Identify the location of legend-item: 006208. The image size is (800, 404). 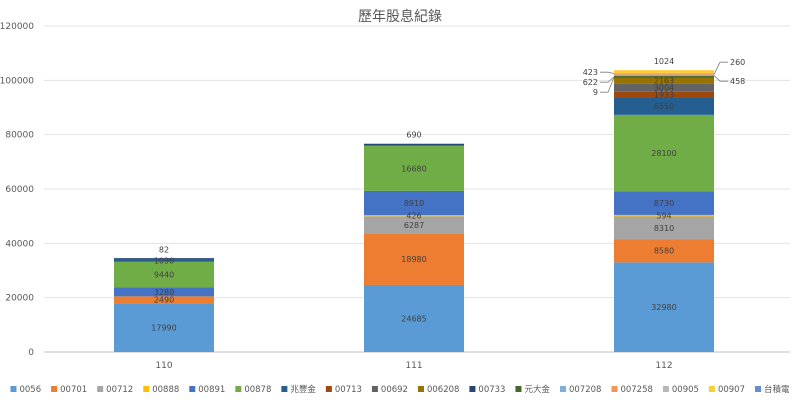
(438, 390).